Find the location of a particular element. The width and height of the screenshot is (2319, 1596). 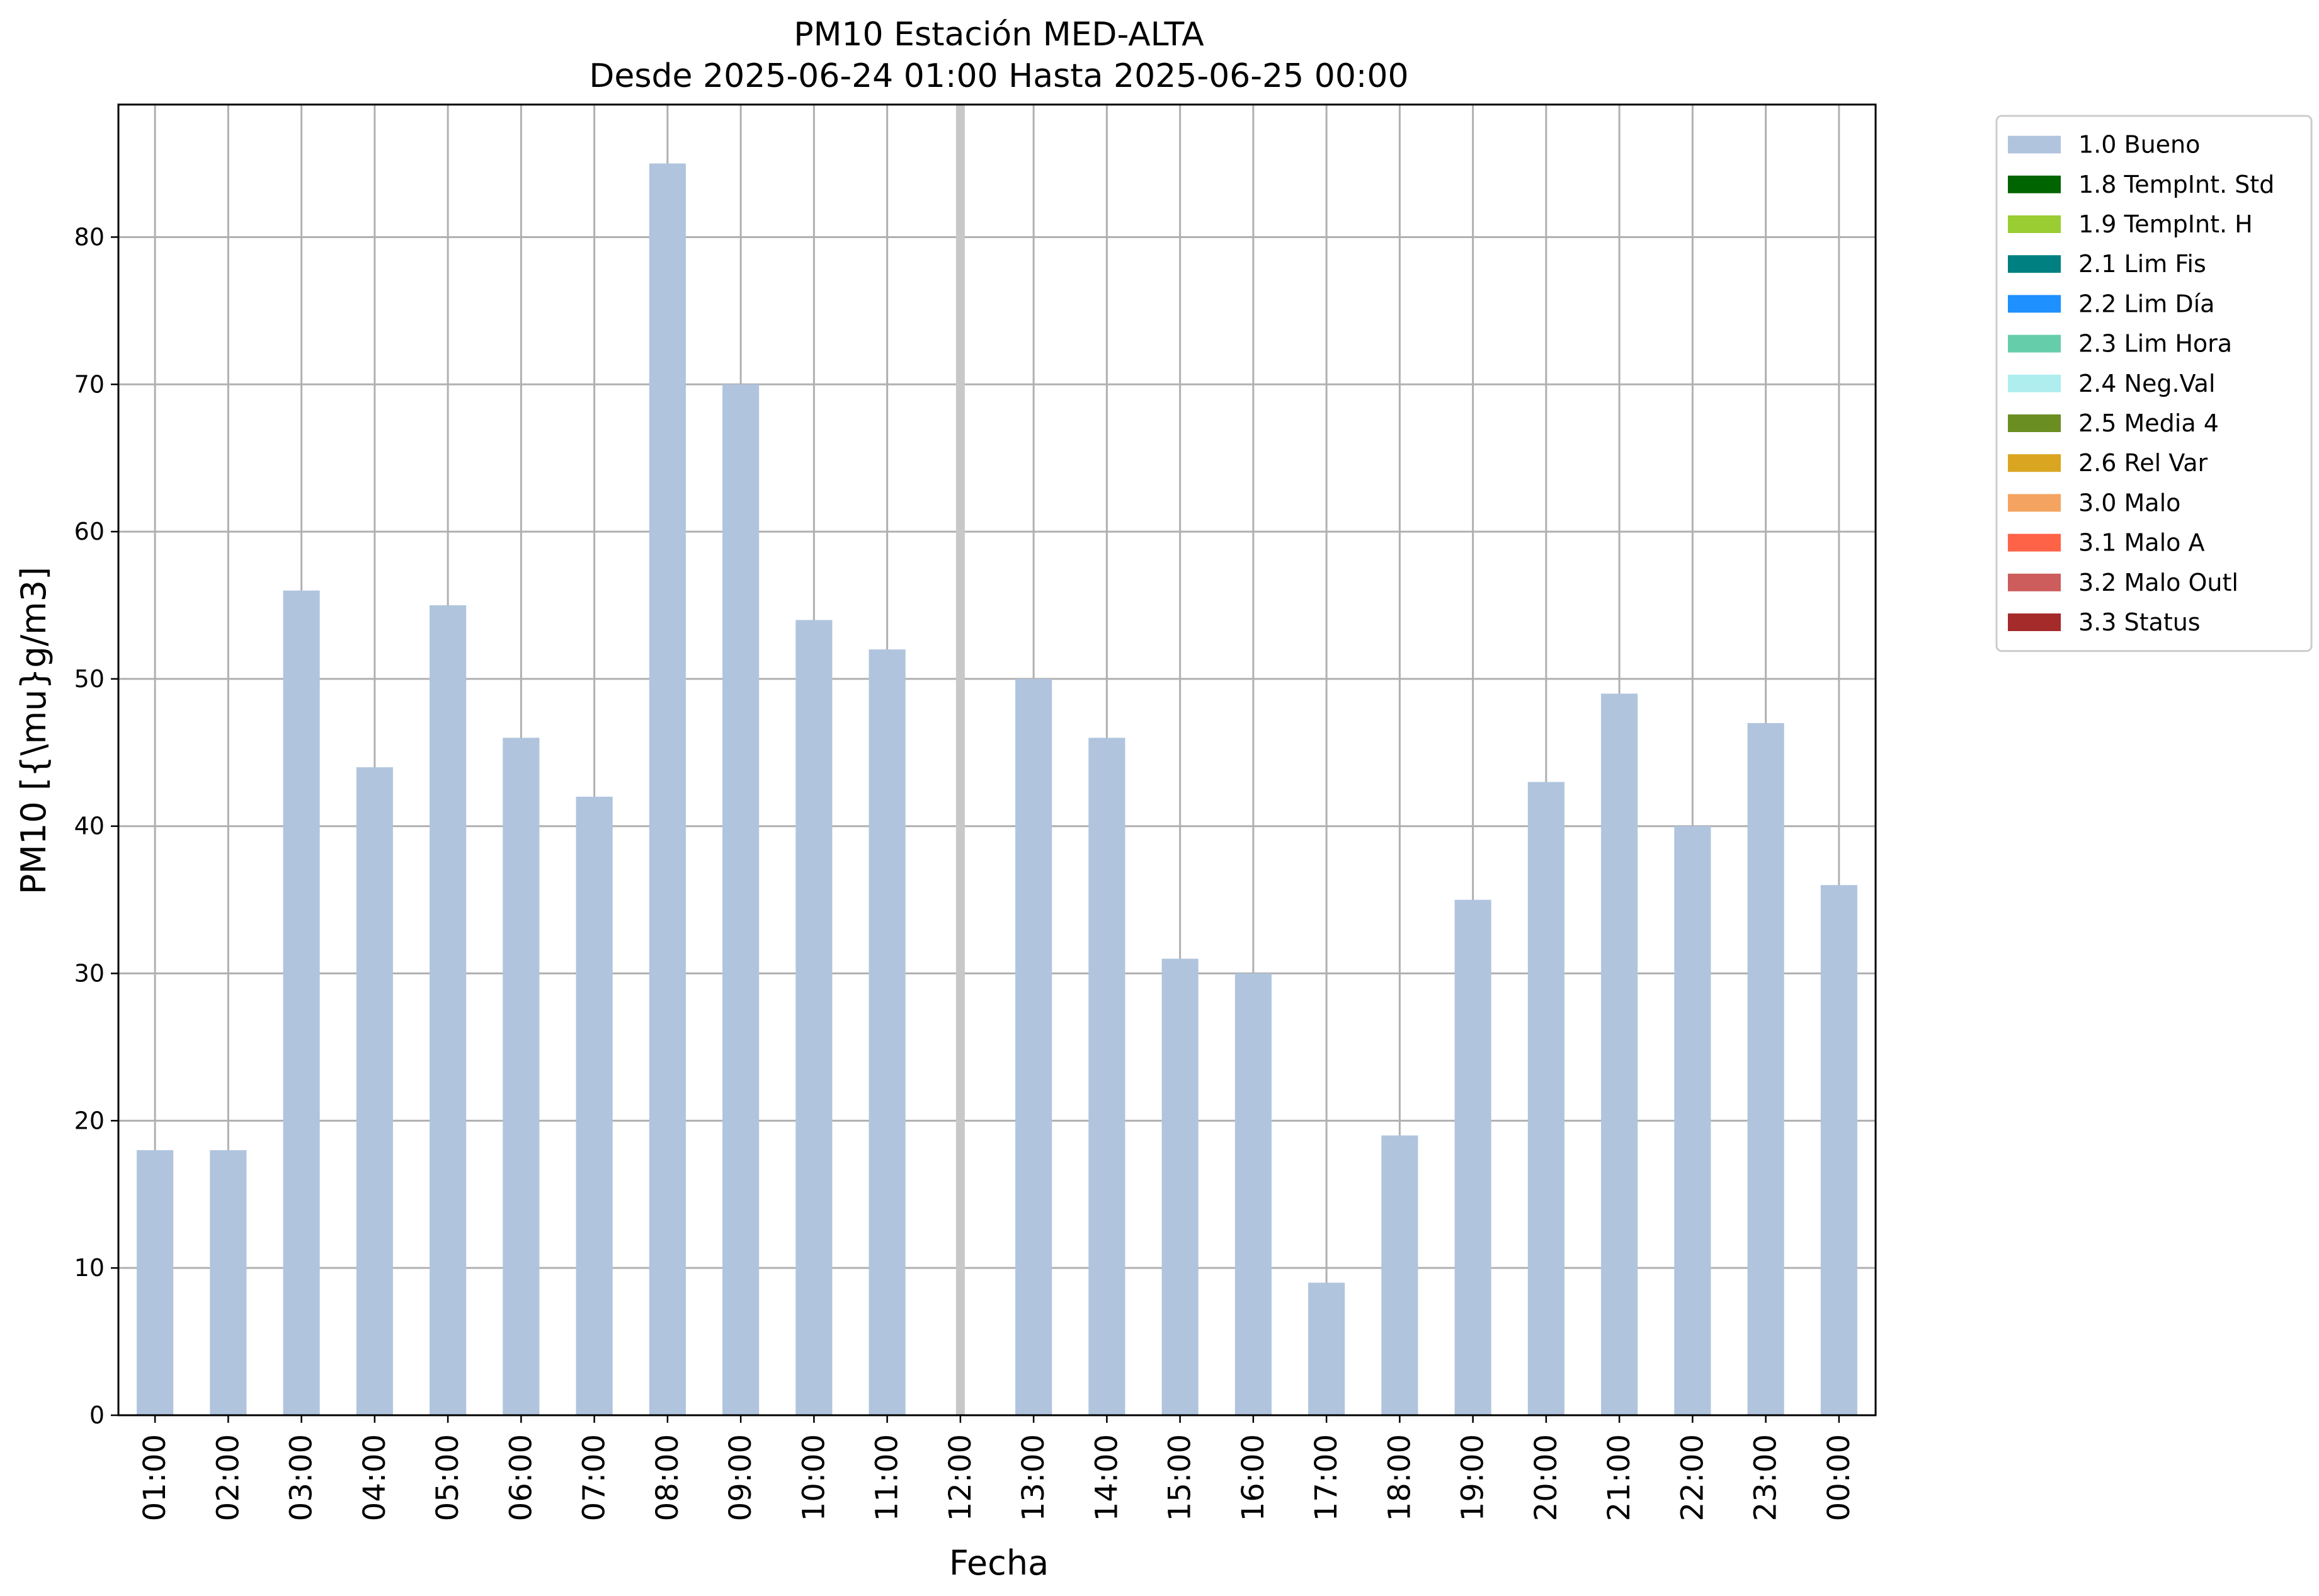

y-tick-label: 10 is located at coordinates (89, 1268).